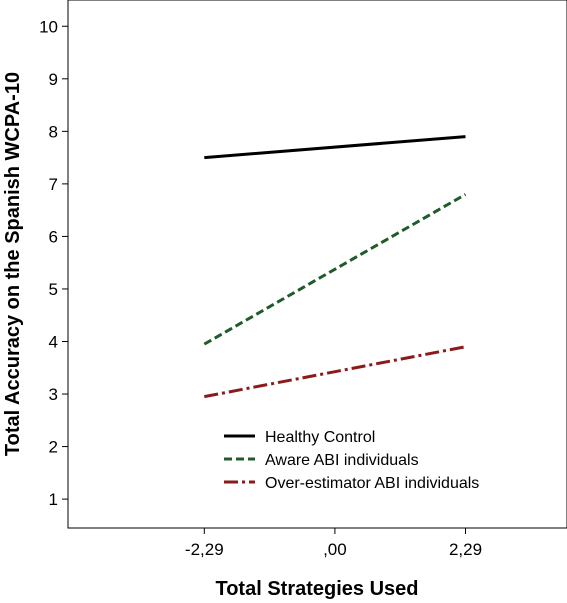  What do you see at coordinates (53, 289) in the screenshot?
I see `y-tick-label: 5` at bounding box center [53, 289].